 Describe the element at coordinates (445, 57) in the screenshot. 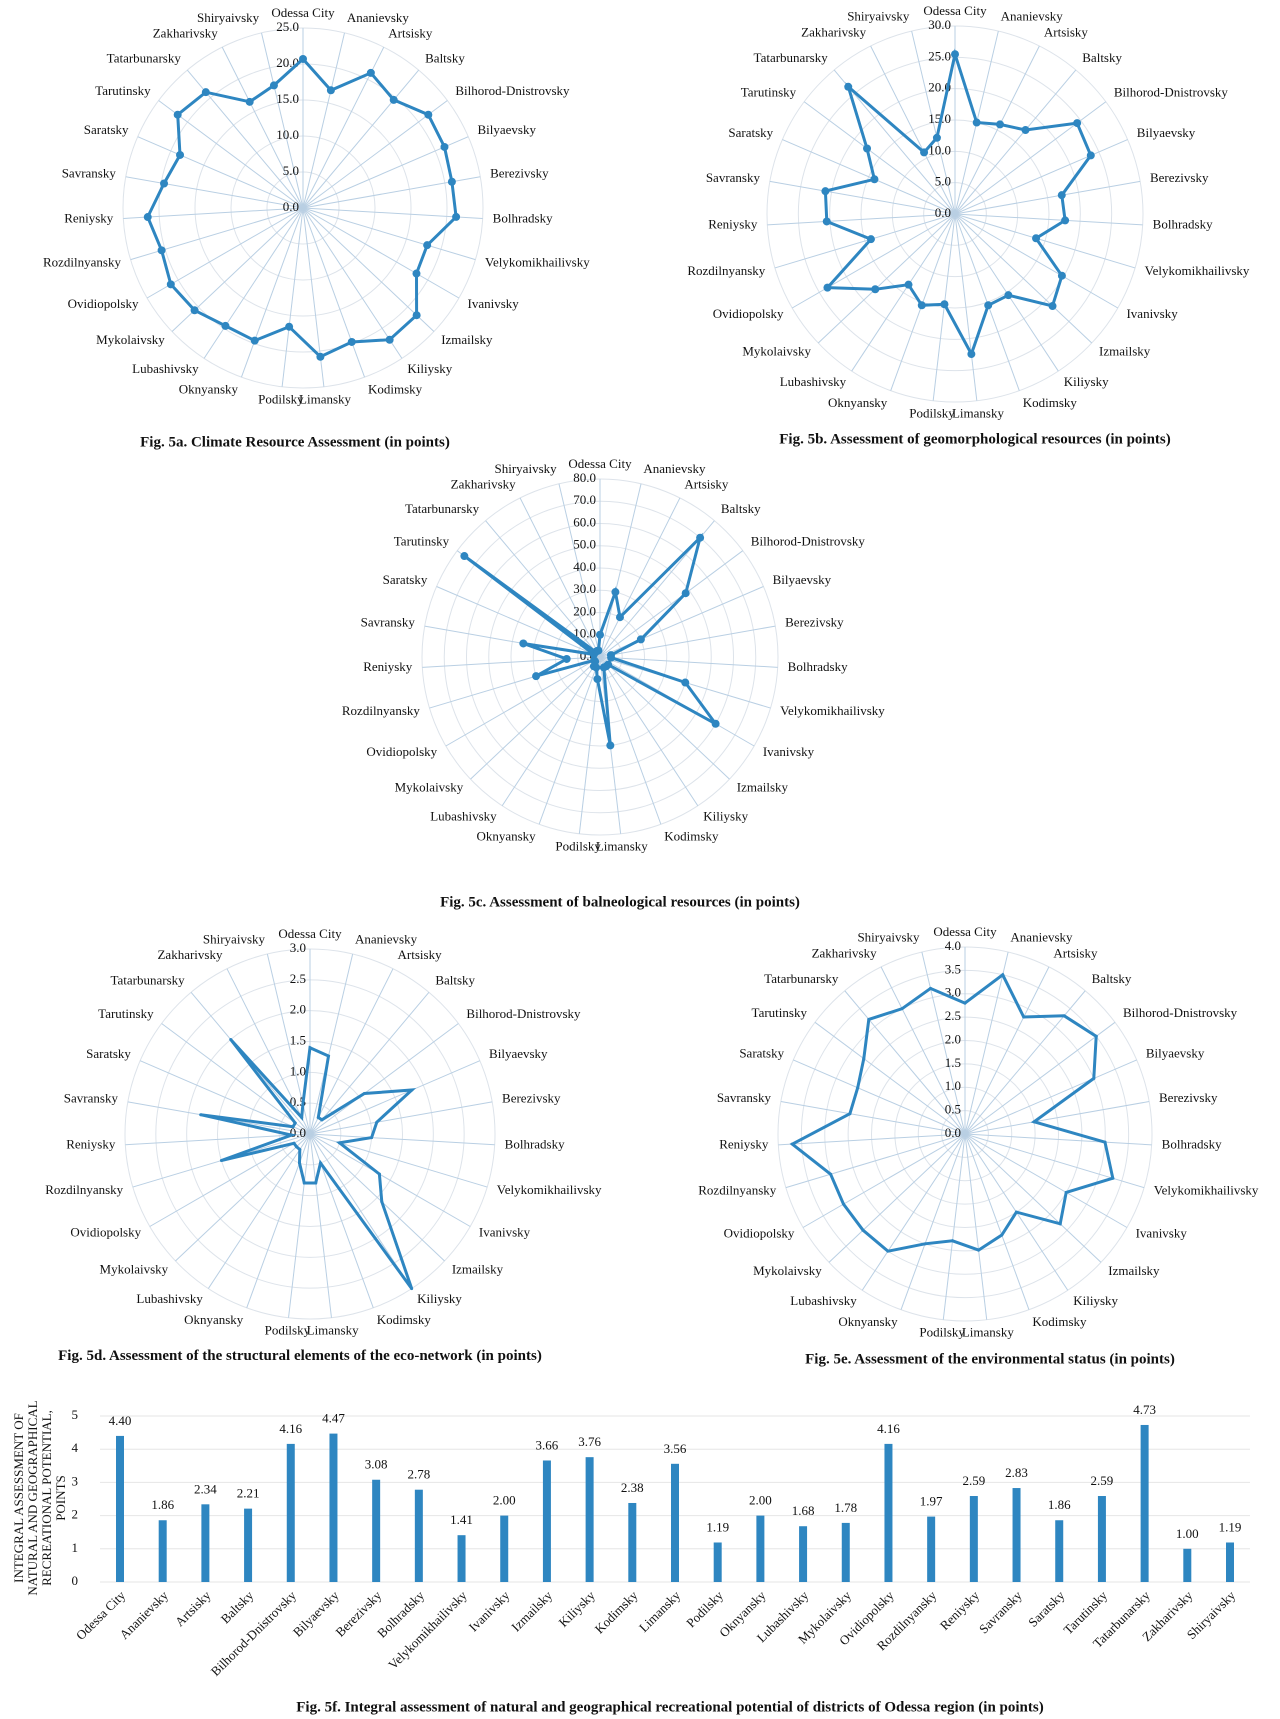

I see `category-label: Baltsky` at that location.